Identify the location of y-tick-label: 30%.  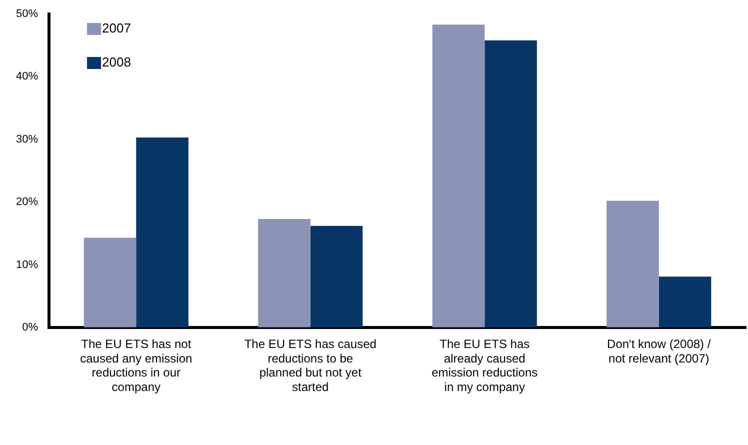
(27, 139).